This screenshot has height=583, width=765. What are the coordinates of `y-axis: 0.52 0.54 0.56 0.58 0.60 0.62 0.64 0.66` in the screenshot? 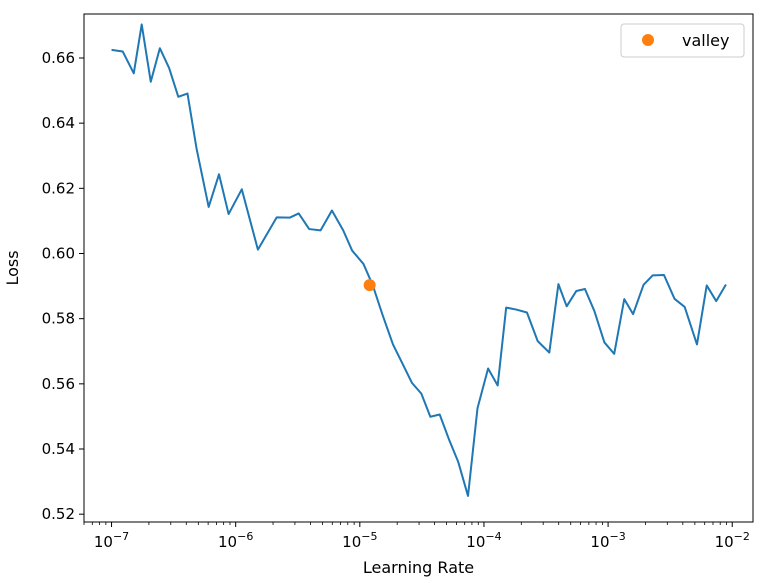 It's located at (63, 286).